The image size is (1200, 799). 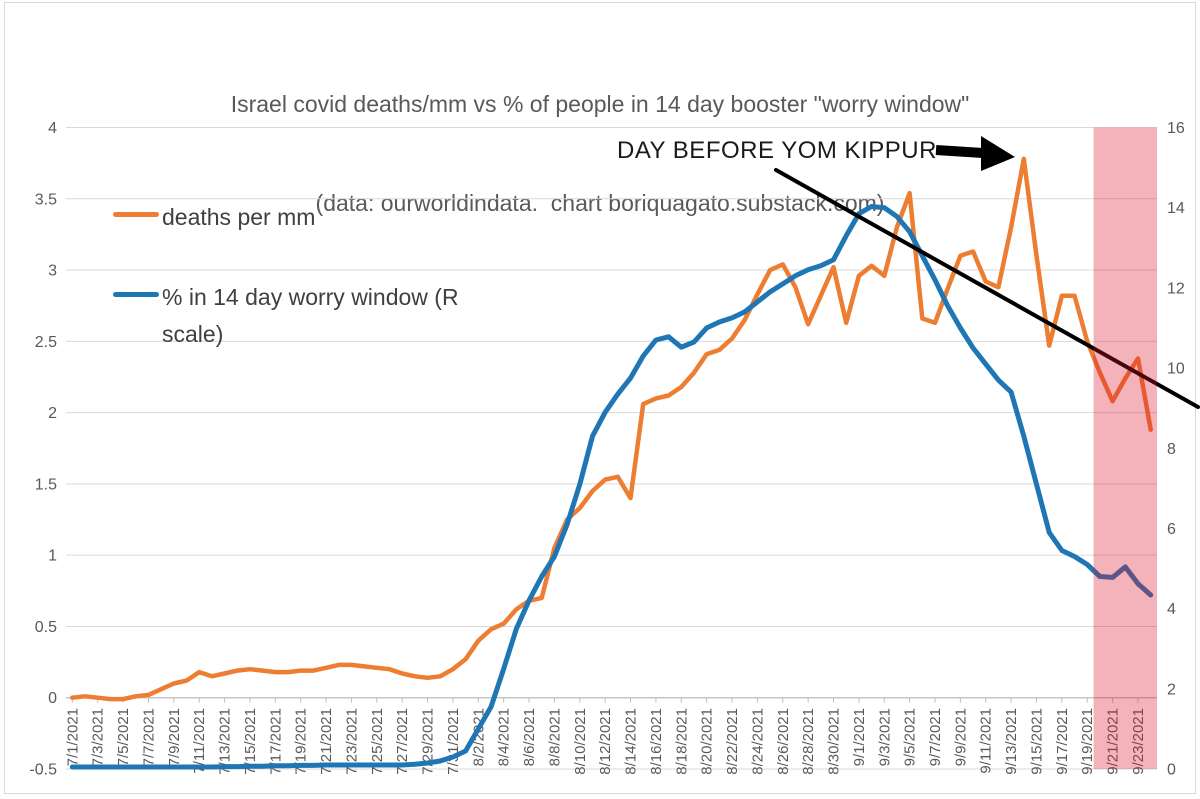 What do you see at coordinates (46, 484) in the screenshot?
I see `left-axis-label: 1.5` at bounding box center [46, 484].